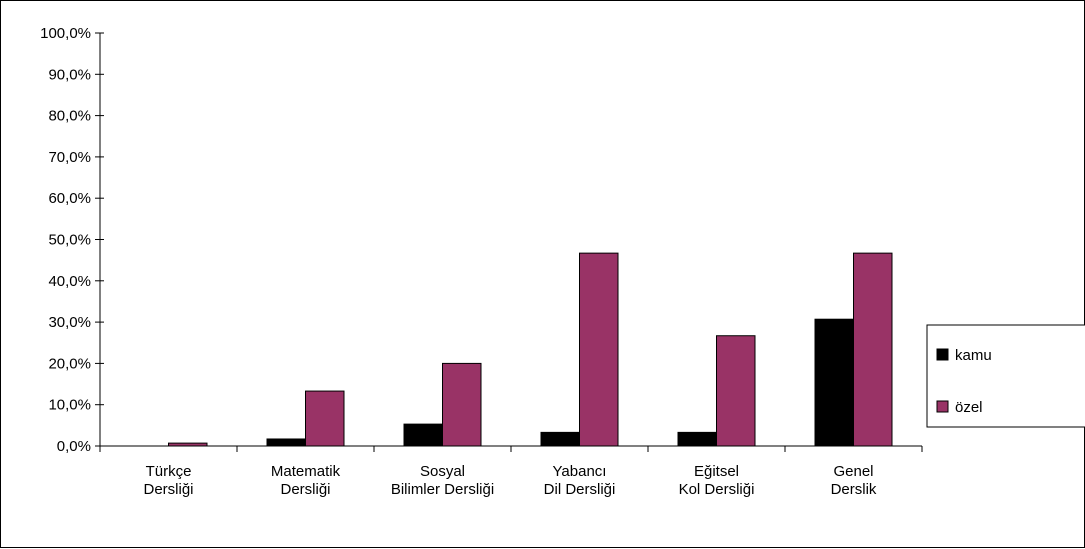 This screenshot has height=549, width=1085. What do you see at coordinates (442, 471) in the screenshot?
I see `x-category-label-line: Sosyal` at bounding box center [442, 471].